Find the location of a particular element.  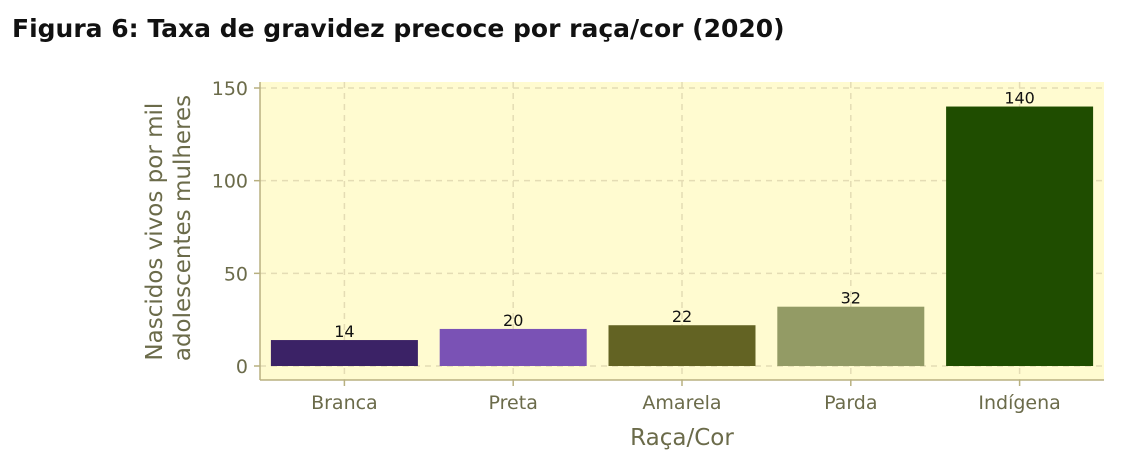

data-label: 20 is located at coordinates (513, 320).